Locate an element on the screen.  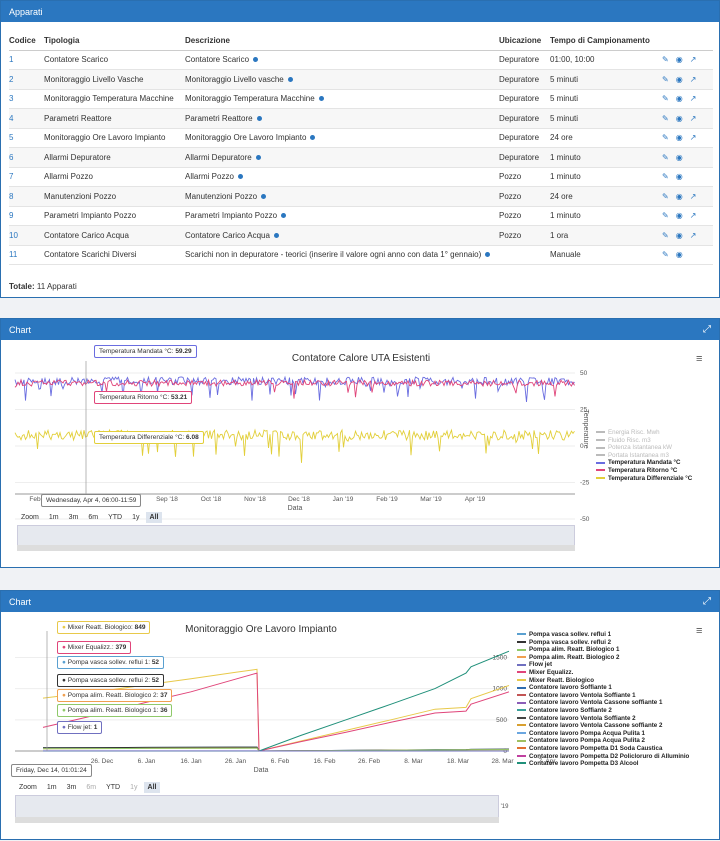
legend-item: Portata Istantanea m3 is located at coordinates (644, 456).